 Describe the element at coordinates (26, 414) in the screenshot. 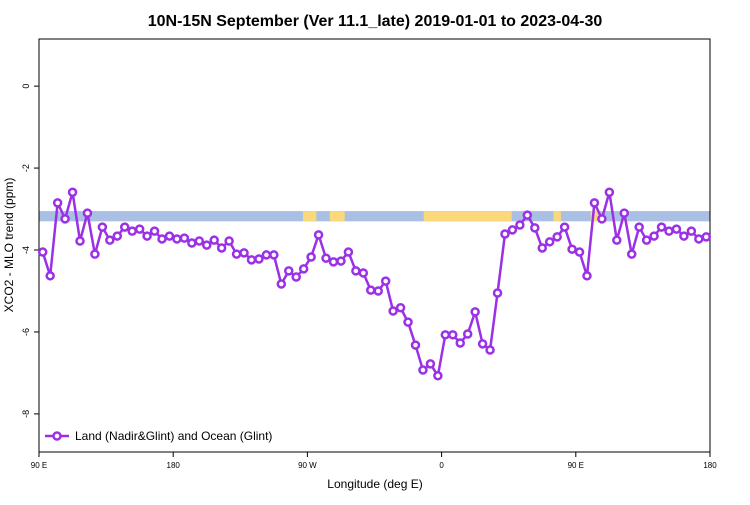

I see `y-tick-label: -8` at that location.